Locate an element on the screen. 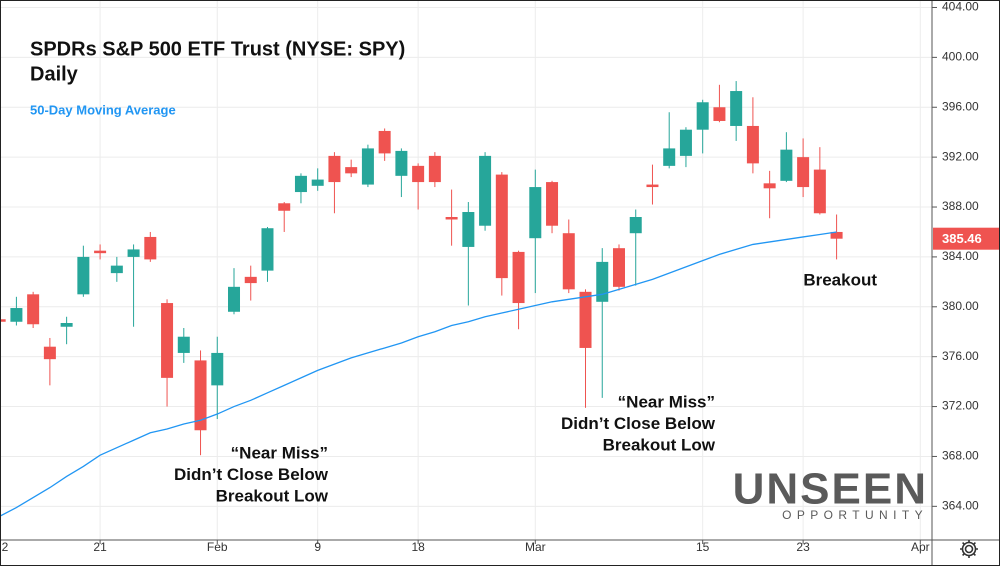 The width and height of the screenshot is (1000, 566). x-tick-label: 18 is located at coordinates (418, 547).